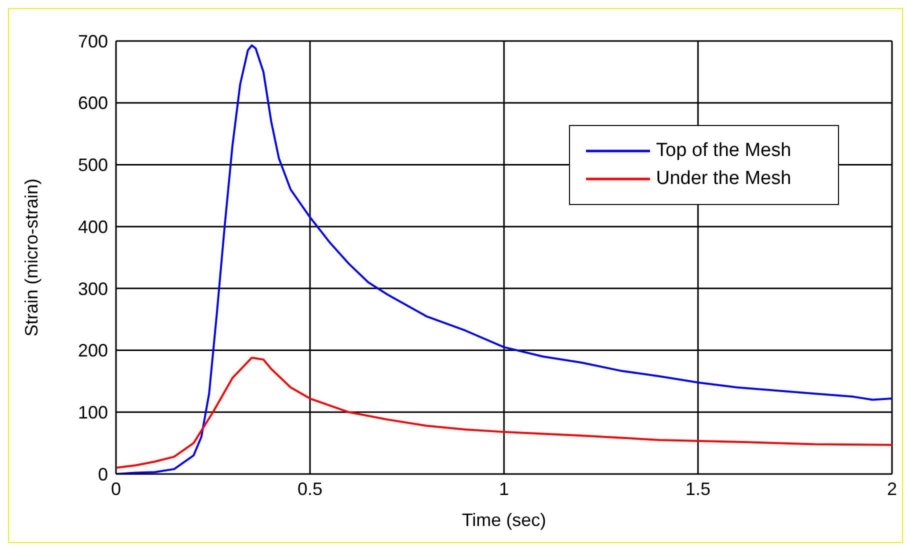 This screenshot has width=907, height=549. I want to click on y-tick-label: 200, so click(93, 350).